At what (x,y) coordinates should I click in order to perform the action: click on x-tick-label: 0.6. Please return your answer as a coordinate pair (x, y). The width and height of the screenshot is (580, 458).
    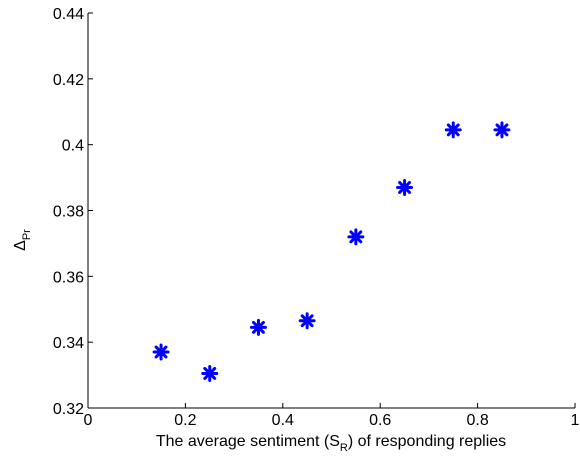
    Looking at the image, I should click on (380, 420).